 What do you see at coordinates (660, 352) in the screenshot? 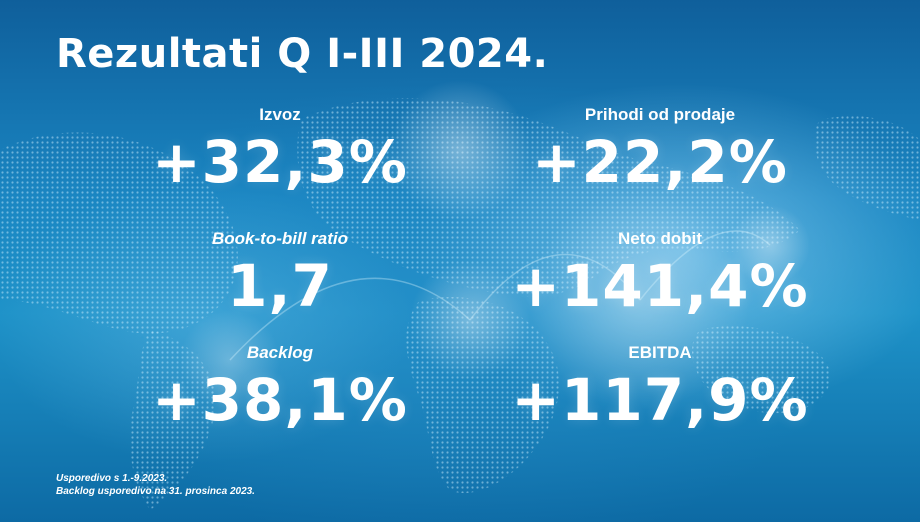
I see `metric-ebitda-label: EBITDA` at bounding box center [660, 352].